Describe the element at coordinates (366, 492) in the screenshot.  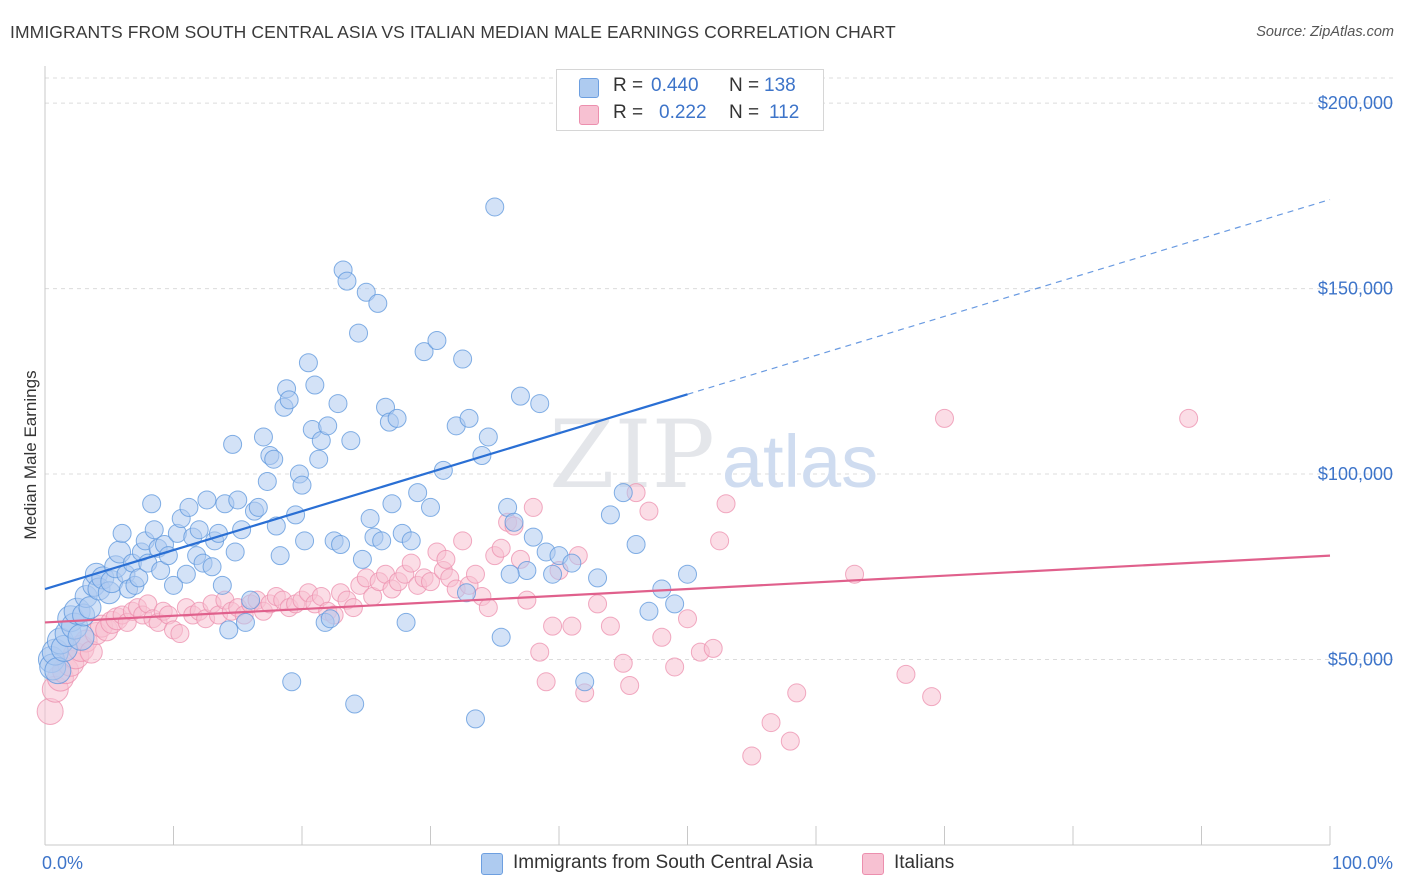
I see `trend-line-south-central-asia` at that location.